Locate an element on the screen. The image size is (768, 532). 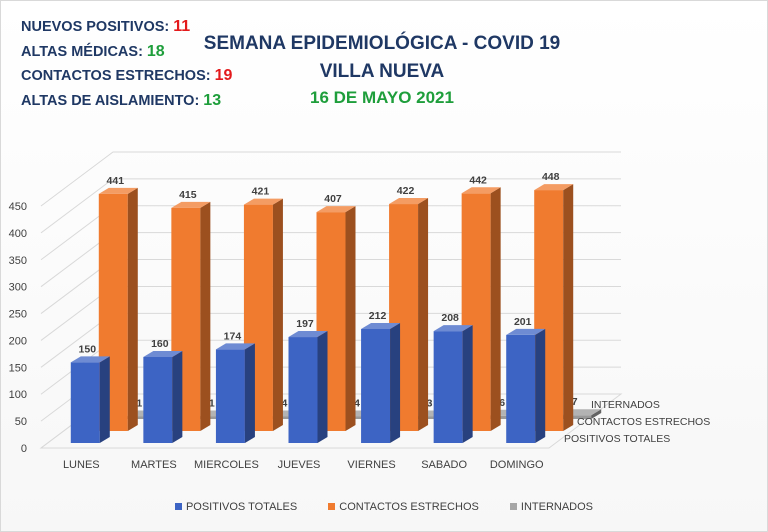
data-label: 441 is located at coordinates (116, 181).